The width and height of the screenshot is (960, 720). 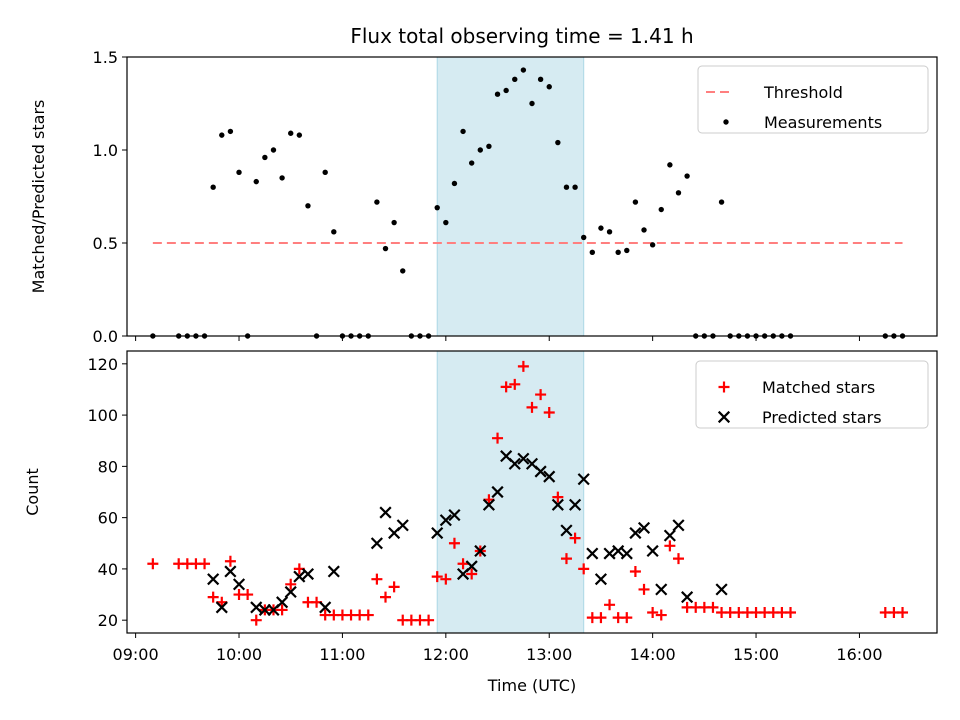 What do you see at coordinates (726, 122) in the screenshot?
I see `legend-measurement-swatch` at bounding box center [726, 122].